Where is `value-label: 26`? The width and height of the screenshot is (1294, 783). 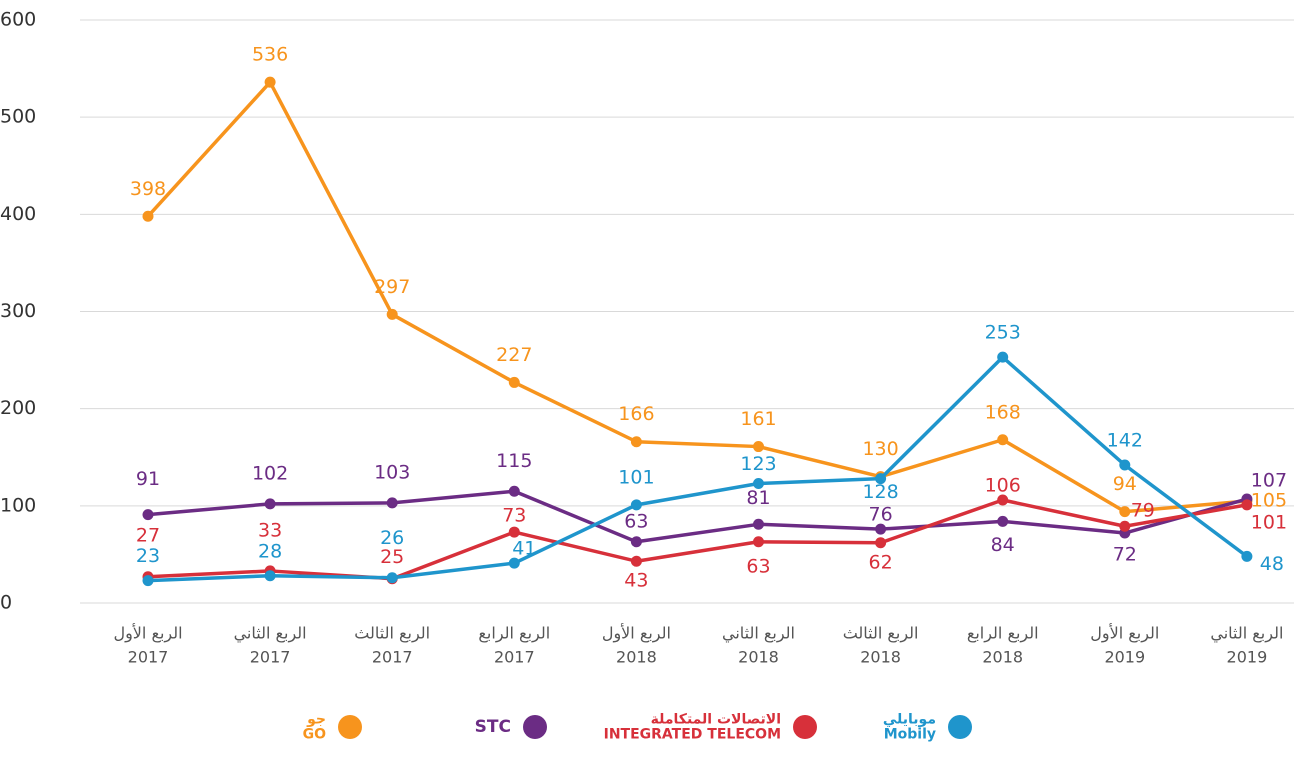 value-label: 26 is located at coordinates (392, 538).